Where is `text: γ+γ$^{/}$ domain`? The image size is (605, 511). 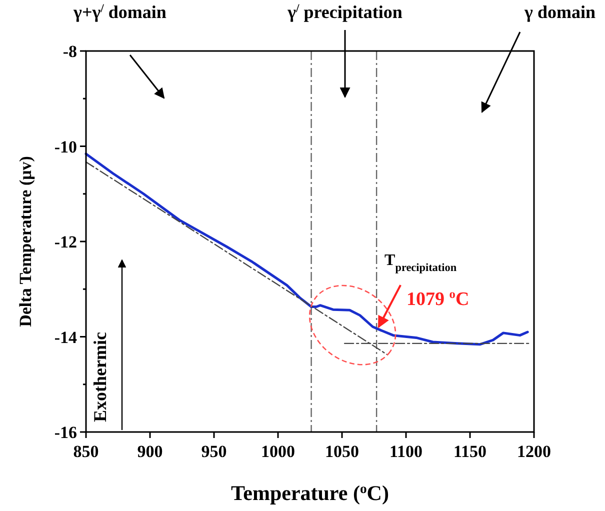
text: γ+γ$^{/}$ domain is located at coordinates (119, 12).